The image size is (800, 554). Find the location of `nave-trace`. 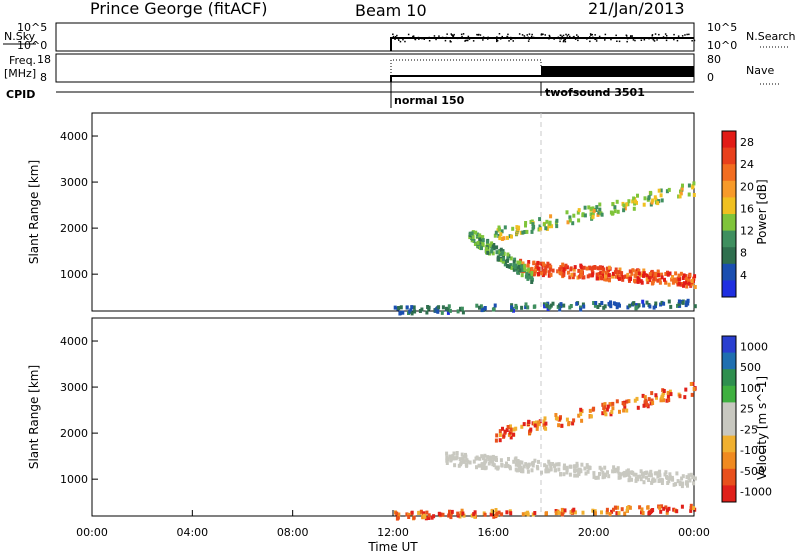

nave-trace is located at coordinates (466, 70).